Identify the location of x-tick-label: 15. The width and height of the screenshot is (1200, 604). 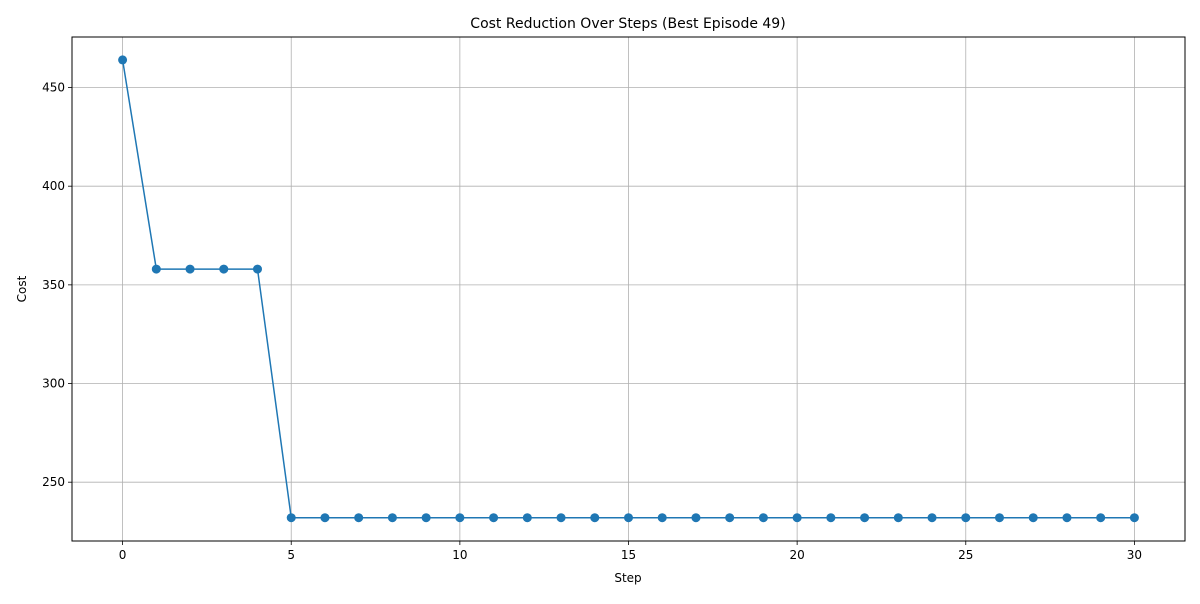
(628, 555).